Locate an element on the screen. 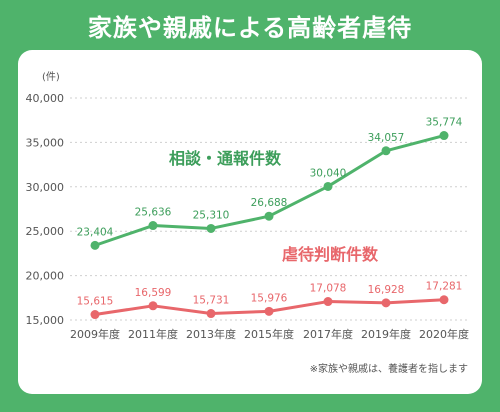 Image resolution: width=500 pixels, height=412 pixels. data-label: 15,976 is located at coordinates (269, 298).